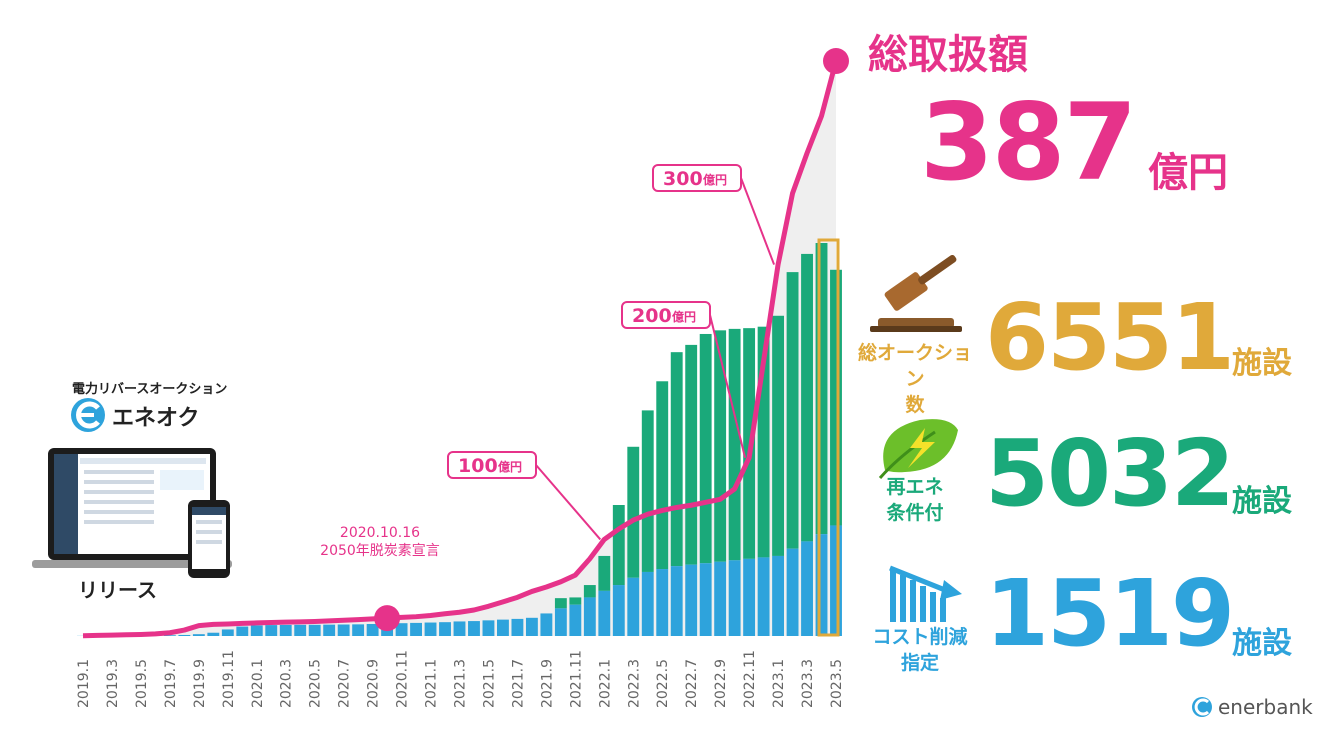 The width and height of the screenshot is (1340, 743). Describe the element at coordinates (1110, 337) in the screenshot. I see `auction-count-value: 6551` at that location.